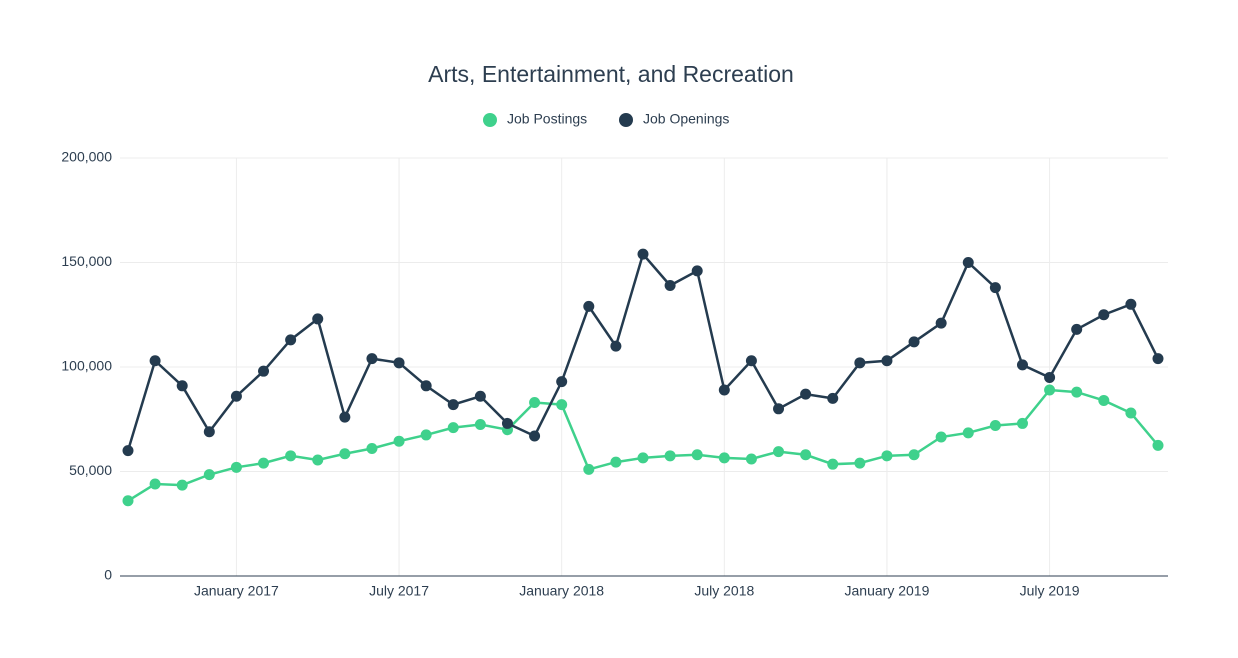 Image resolution: width=1238 pixels, height=658 pixels. I want to click on legend-label: Job Openings, so click(686, 119).